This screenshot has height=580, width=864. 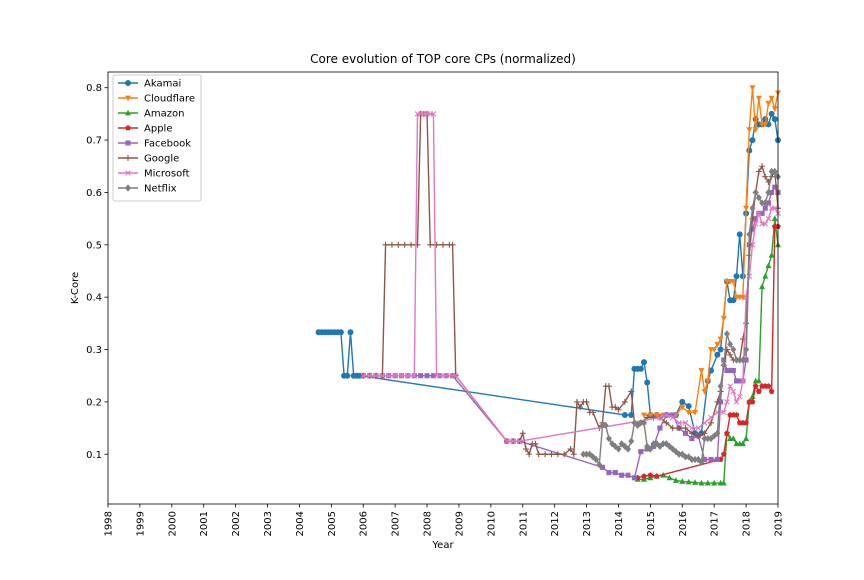 I want to click on y-tick-label: 0.8, so click(x=94, y=88).